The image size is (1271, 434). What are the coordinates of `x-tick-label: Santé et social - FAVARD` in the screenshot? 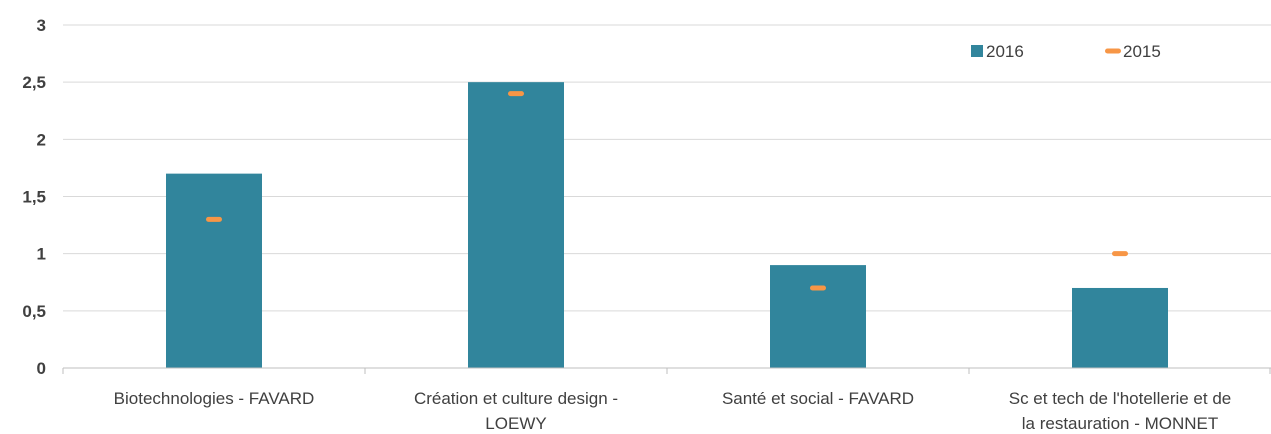 It's located at (818, 398).